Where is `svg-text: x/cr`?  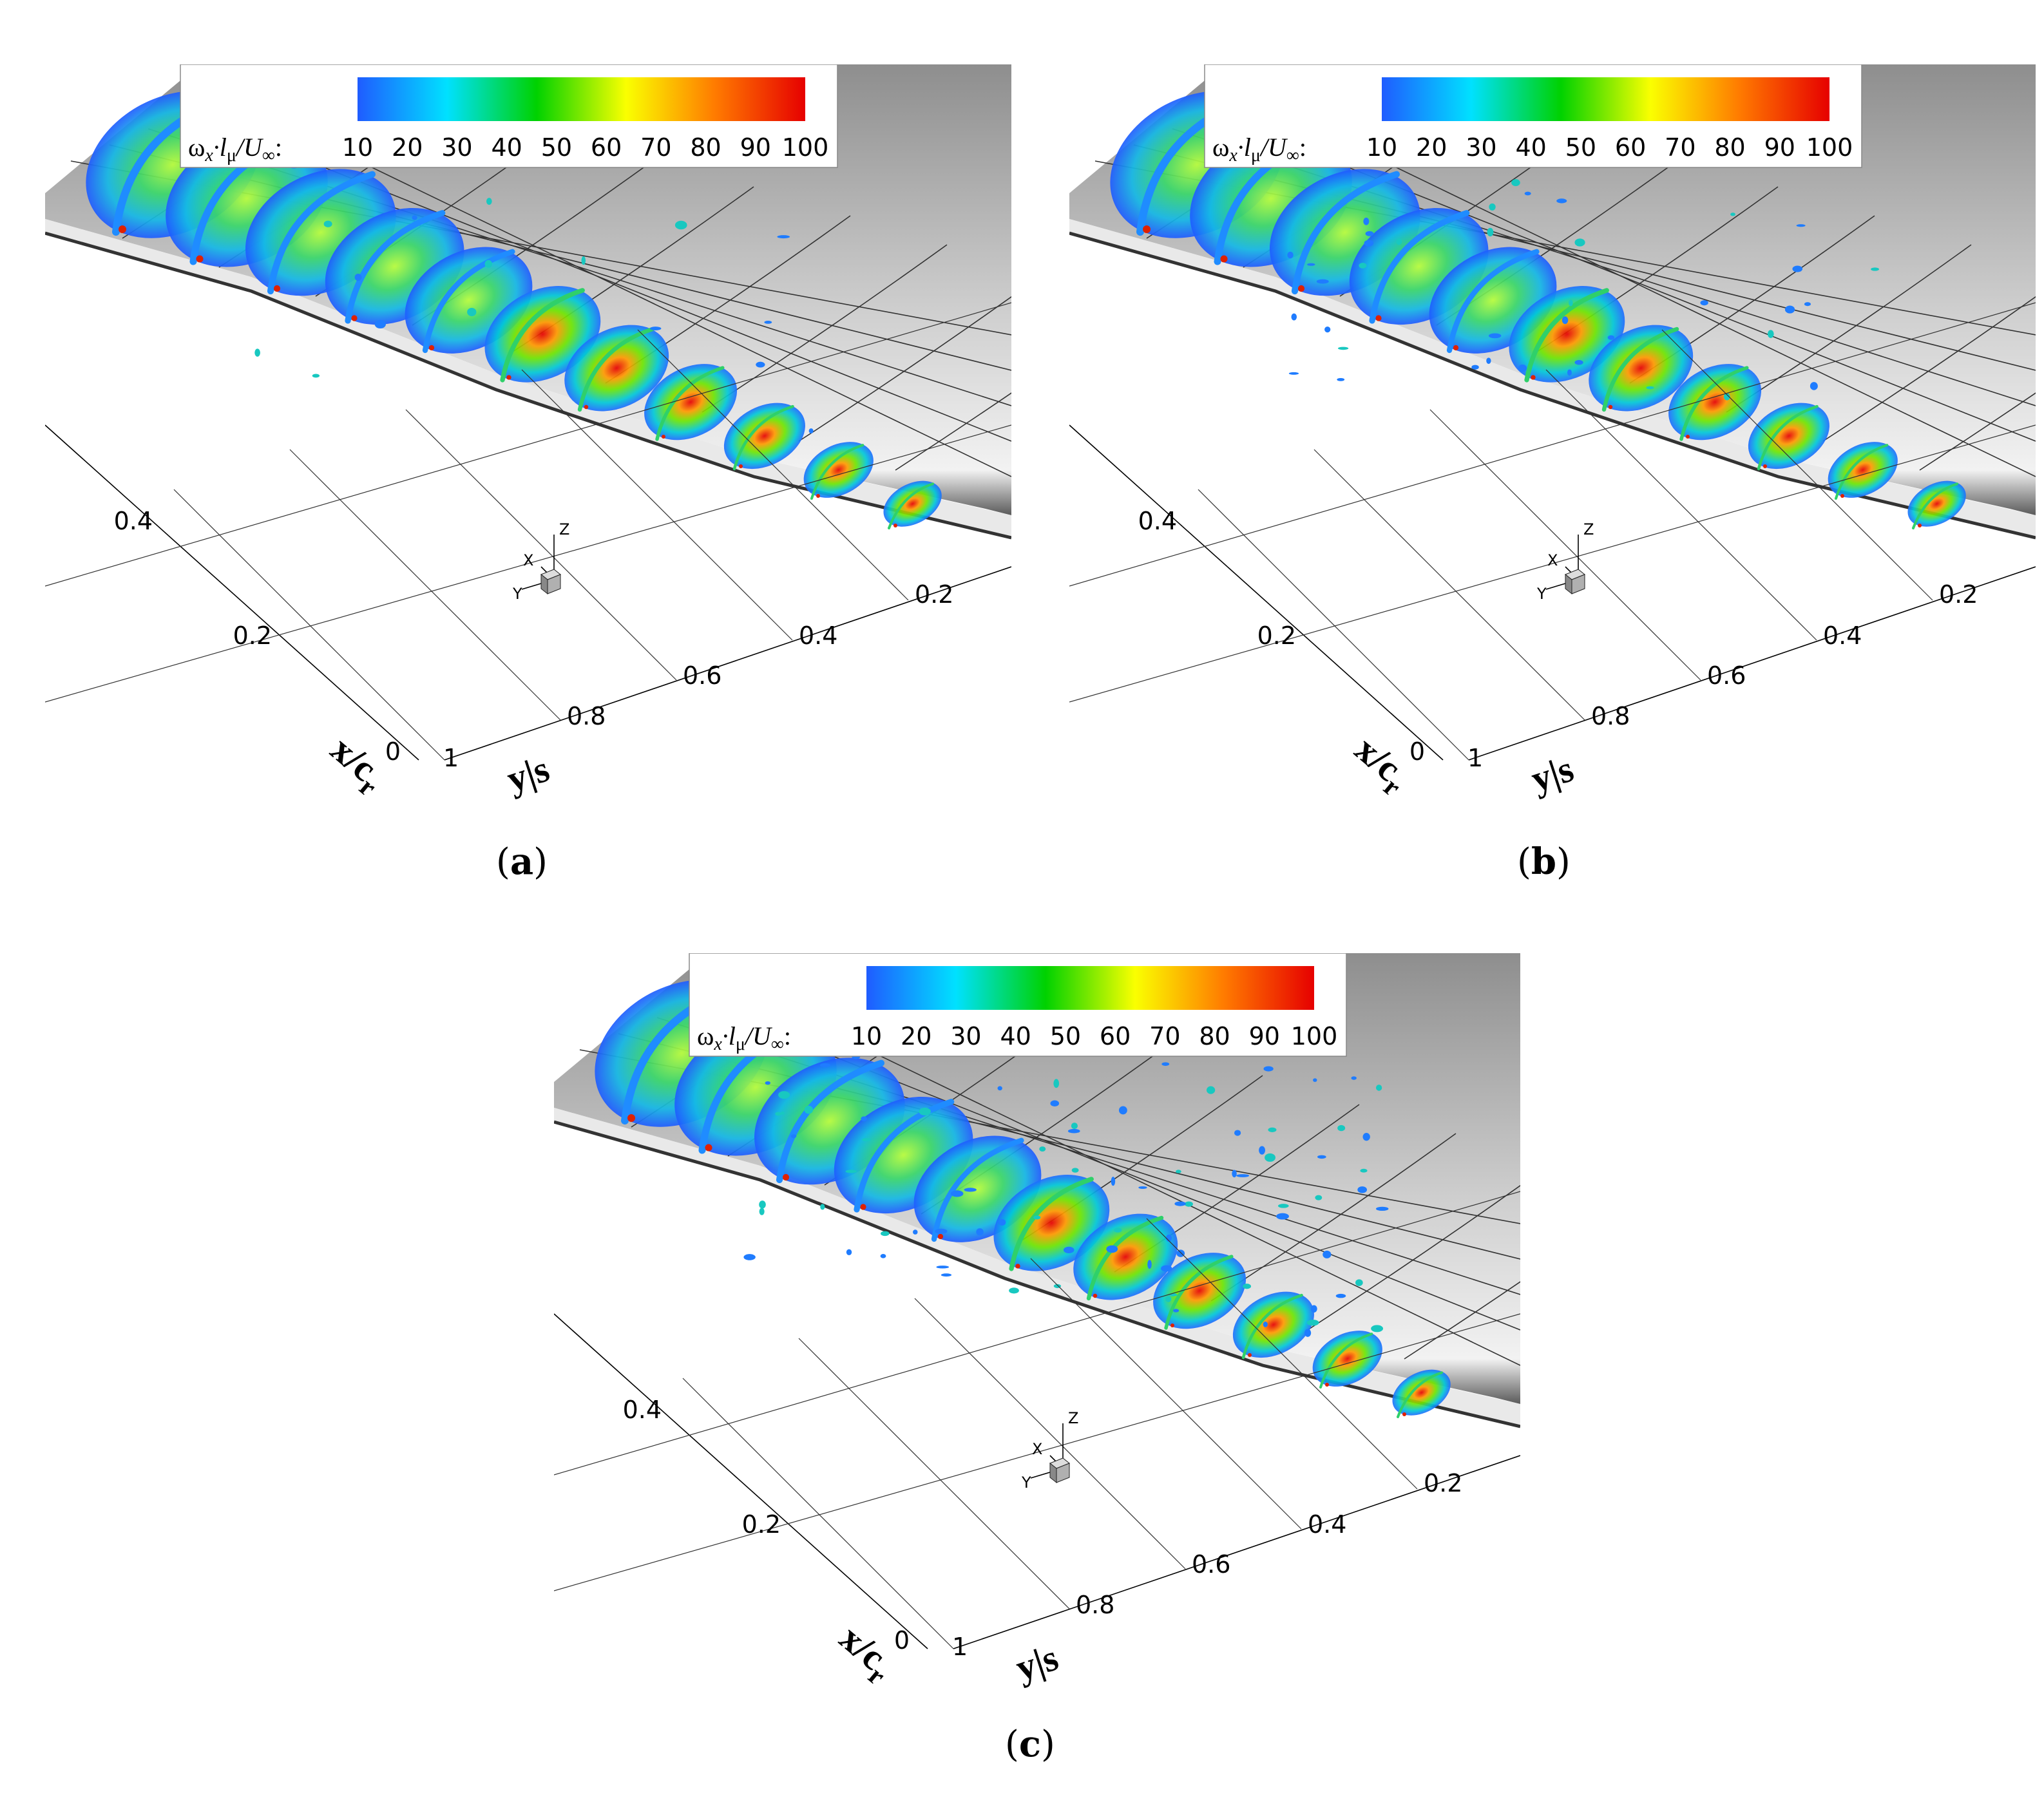 svg-text: x/cr is located at coordinates (866, 1654).